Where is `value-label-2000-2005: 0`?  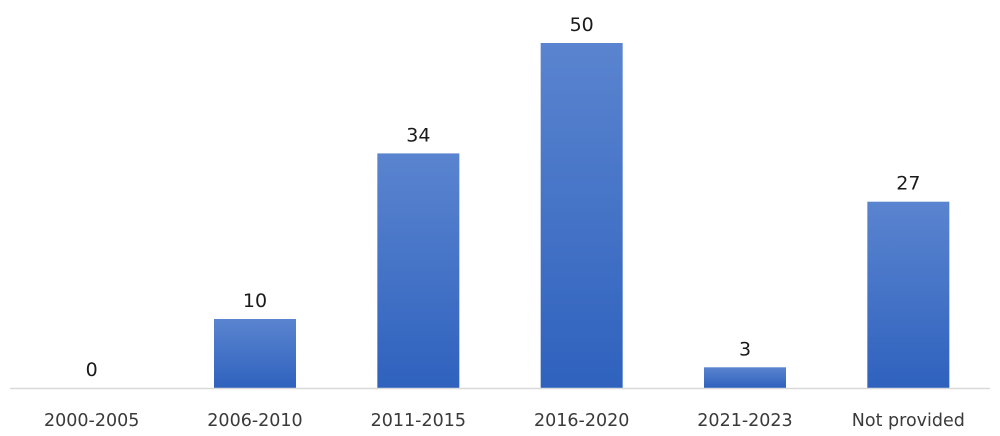
value-label-2000-2005: 0 is located at coordinates (92, 370).